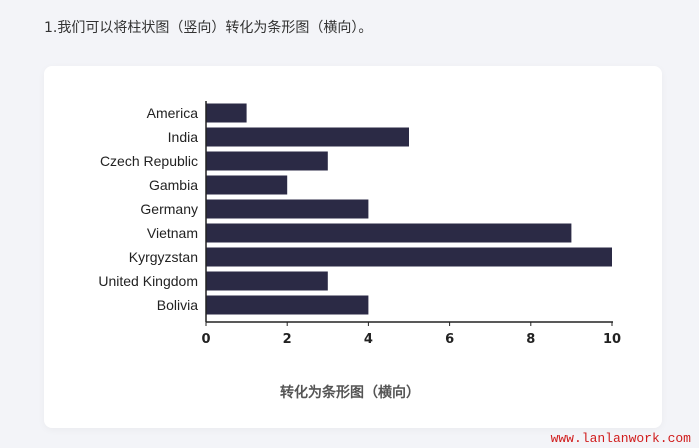 This screenshot has height=448, width=699. I want to click on y-tick-label: Germany, so click(169, 209).